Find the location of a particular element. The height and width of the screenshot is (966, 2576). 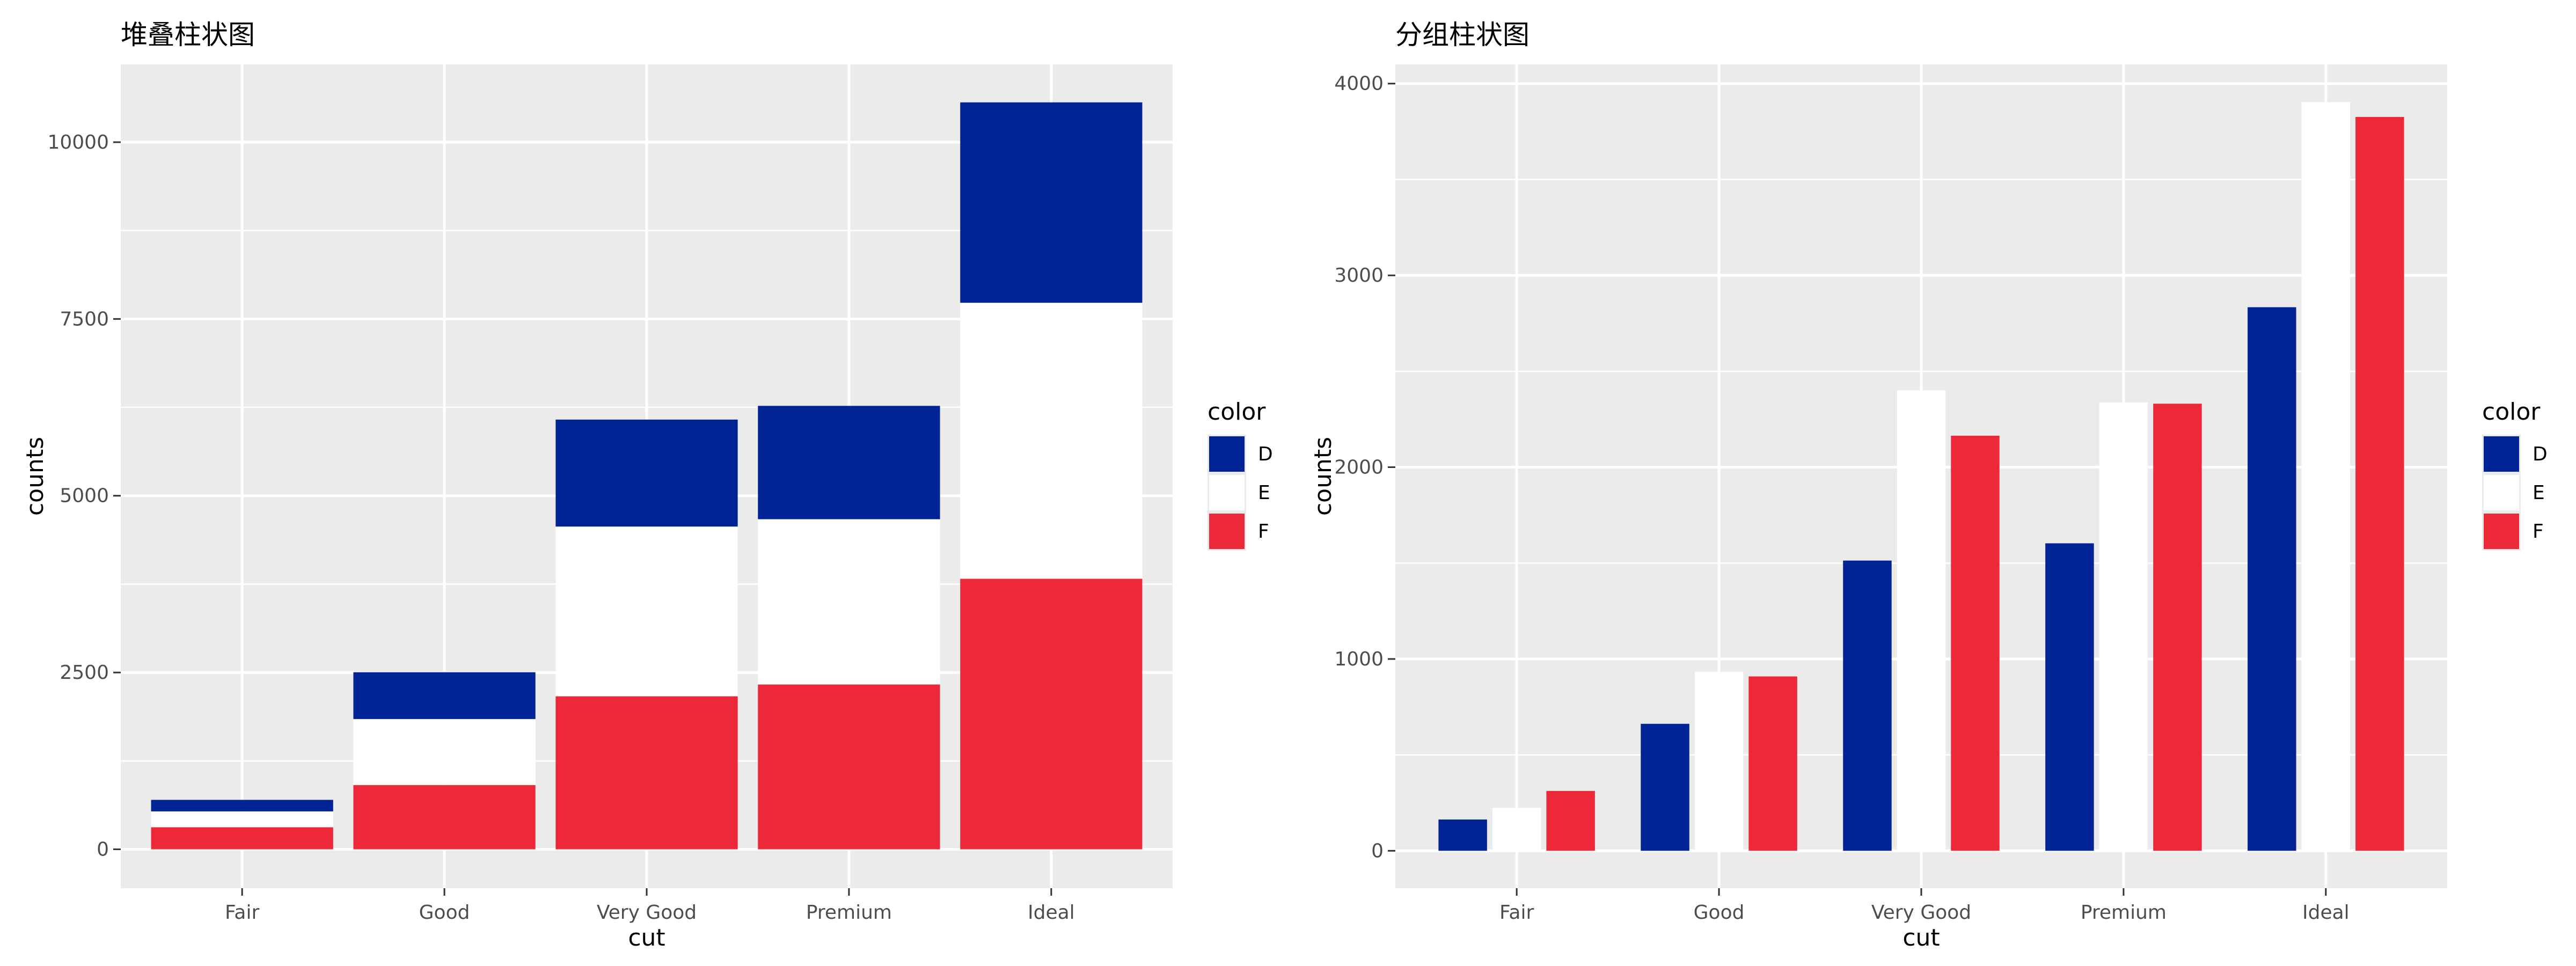

y-tick-label: 2000 is located at coordinates (1359, 468).